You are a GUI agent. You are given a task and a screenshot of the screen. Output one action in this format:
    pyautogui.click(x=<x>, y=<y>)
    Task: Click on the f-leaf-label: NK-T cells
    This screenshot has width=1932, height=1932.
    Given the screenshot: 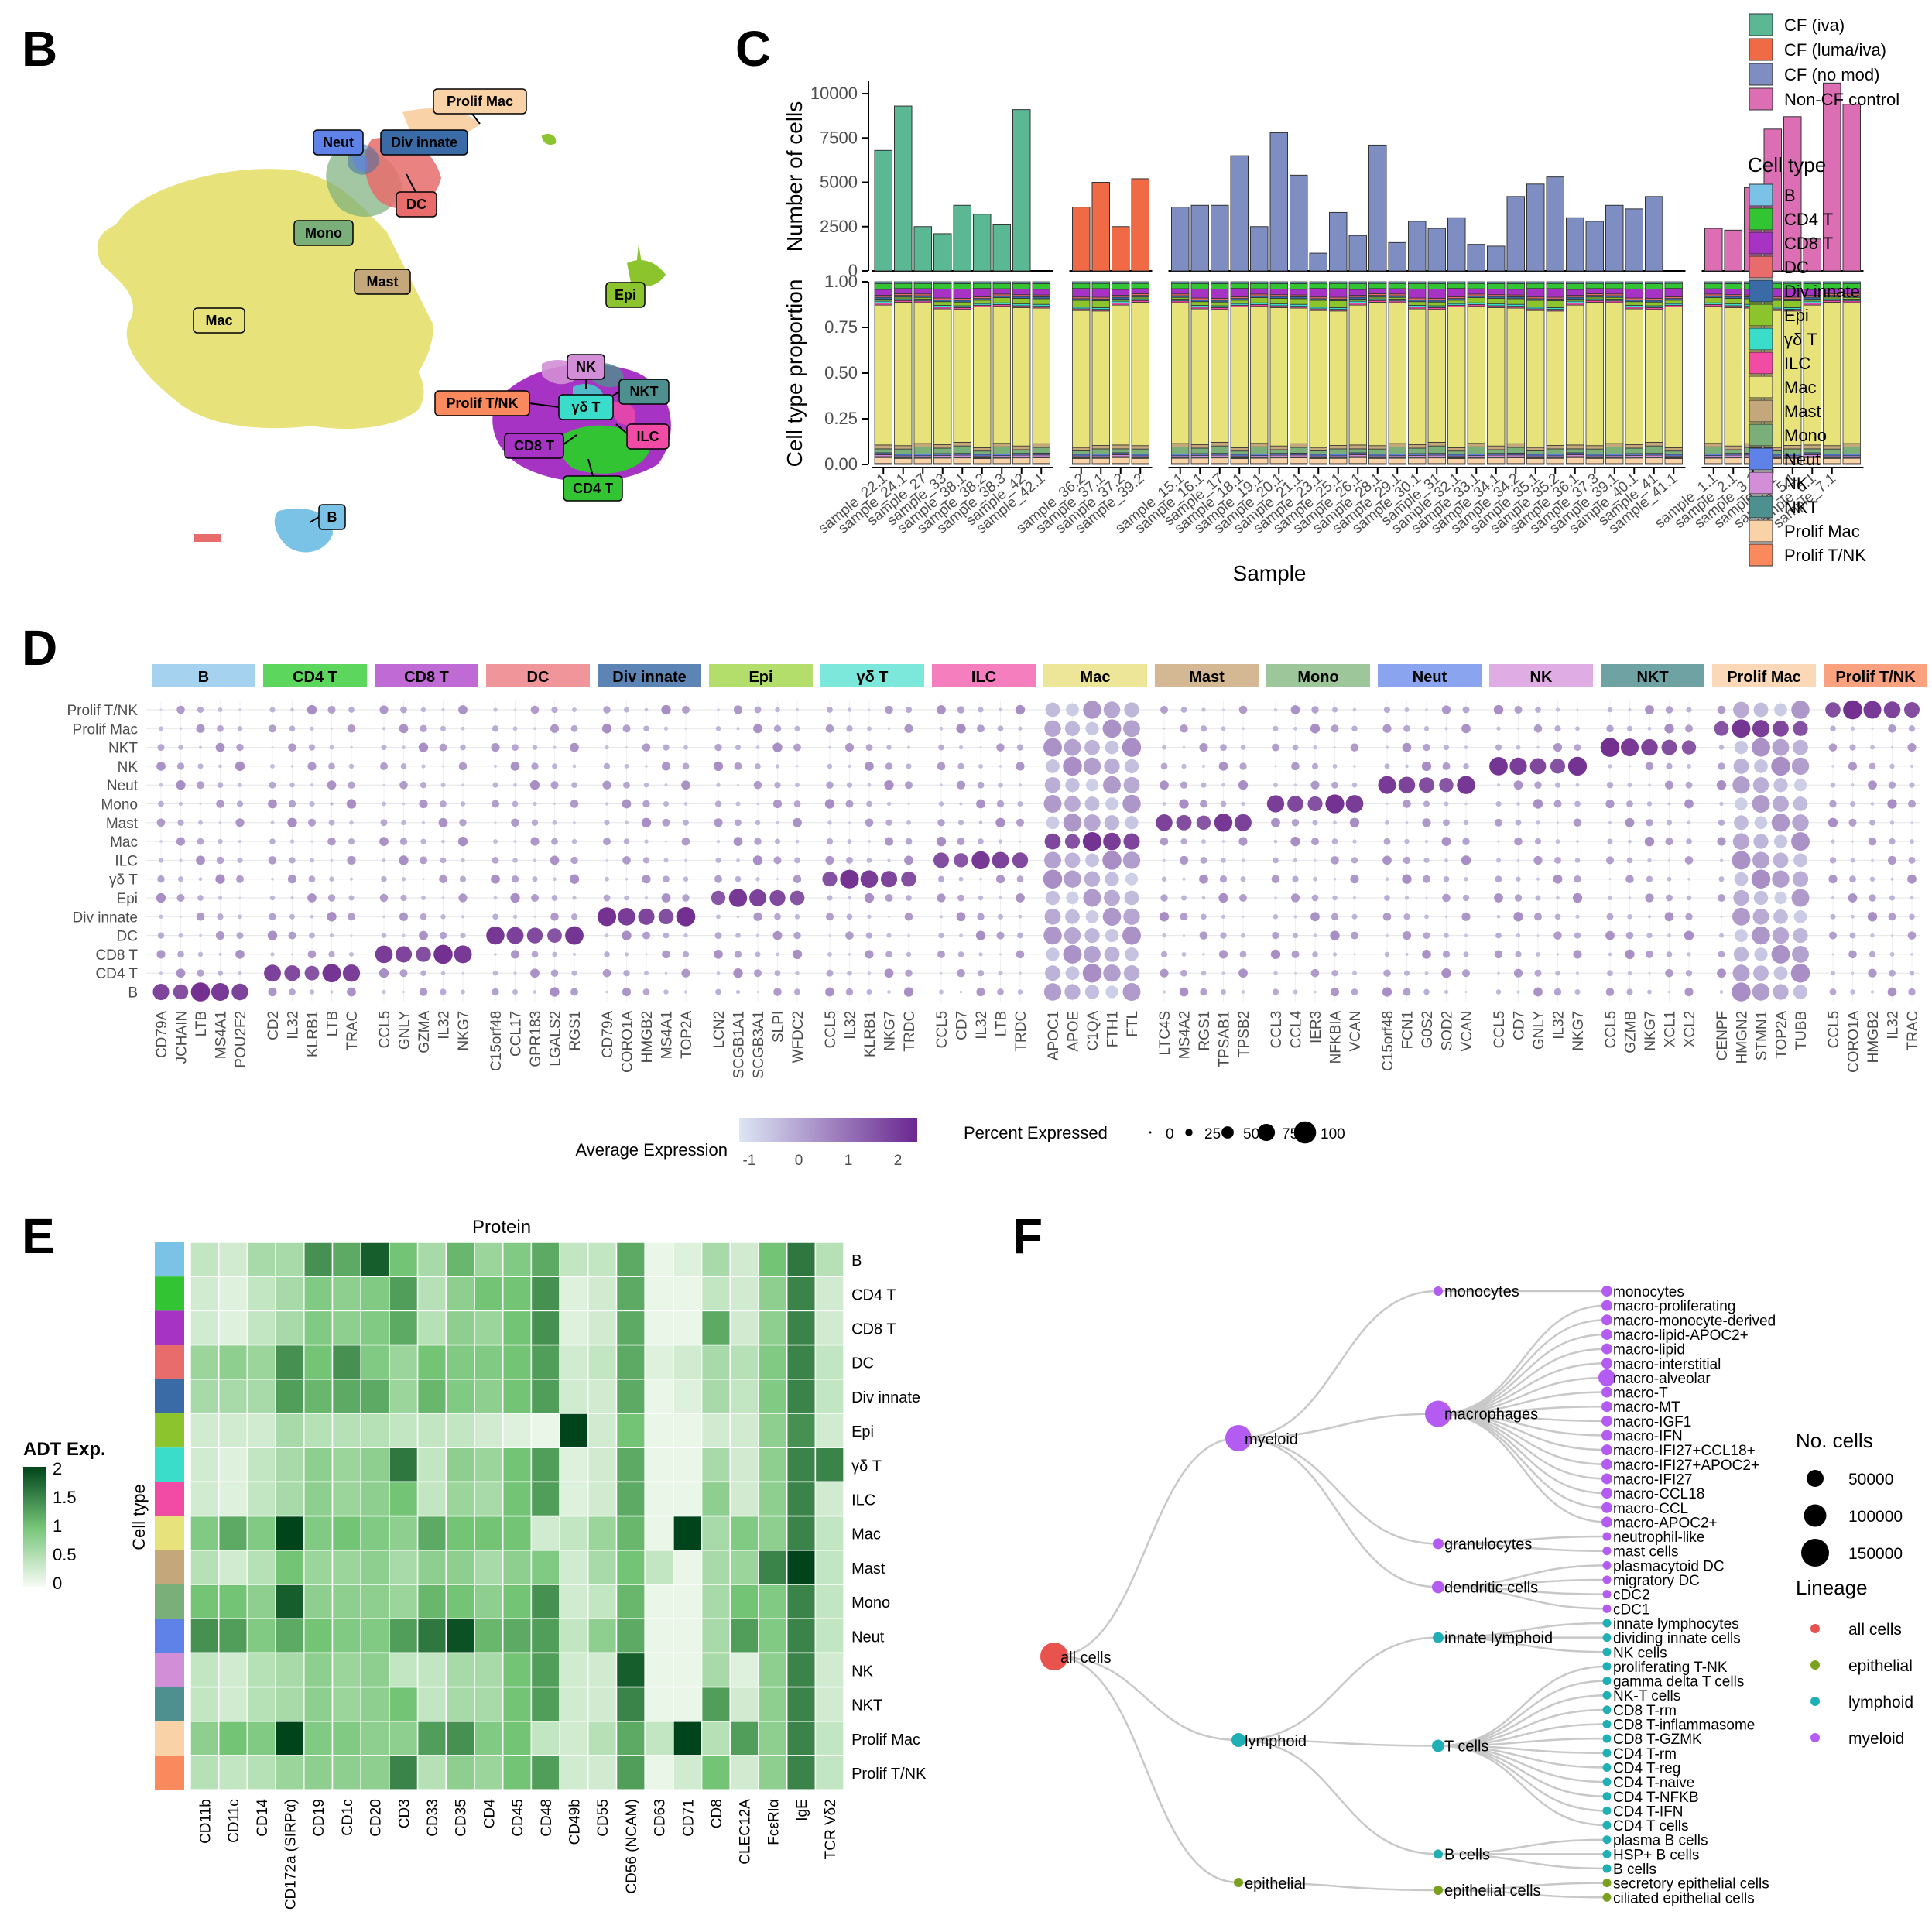 What is the action you would take?
    pyautogui.click(x=1647, y=1696)
    